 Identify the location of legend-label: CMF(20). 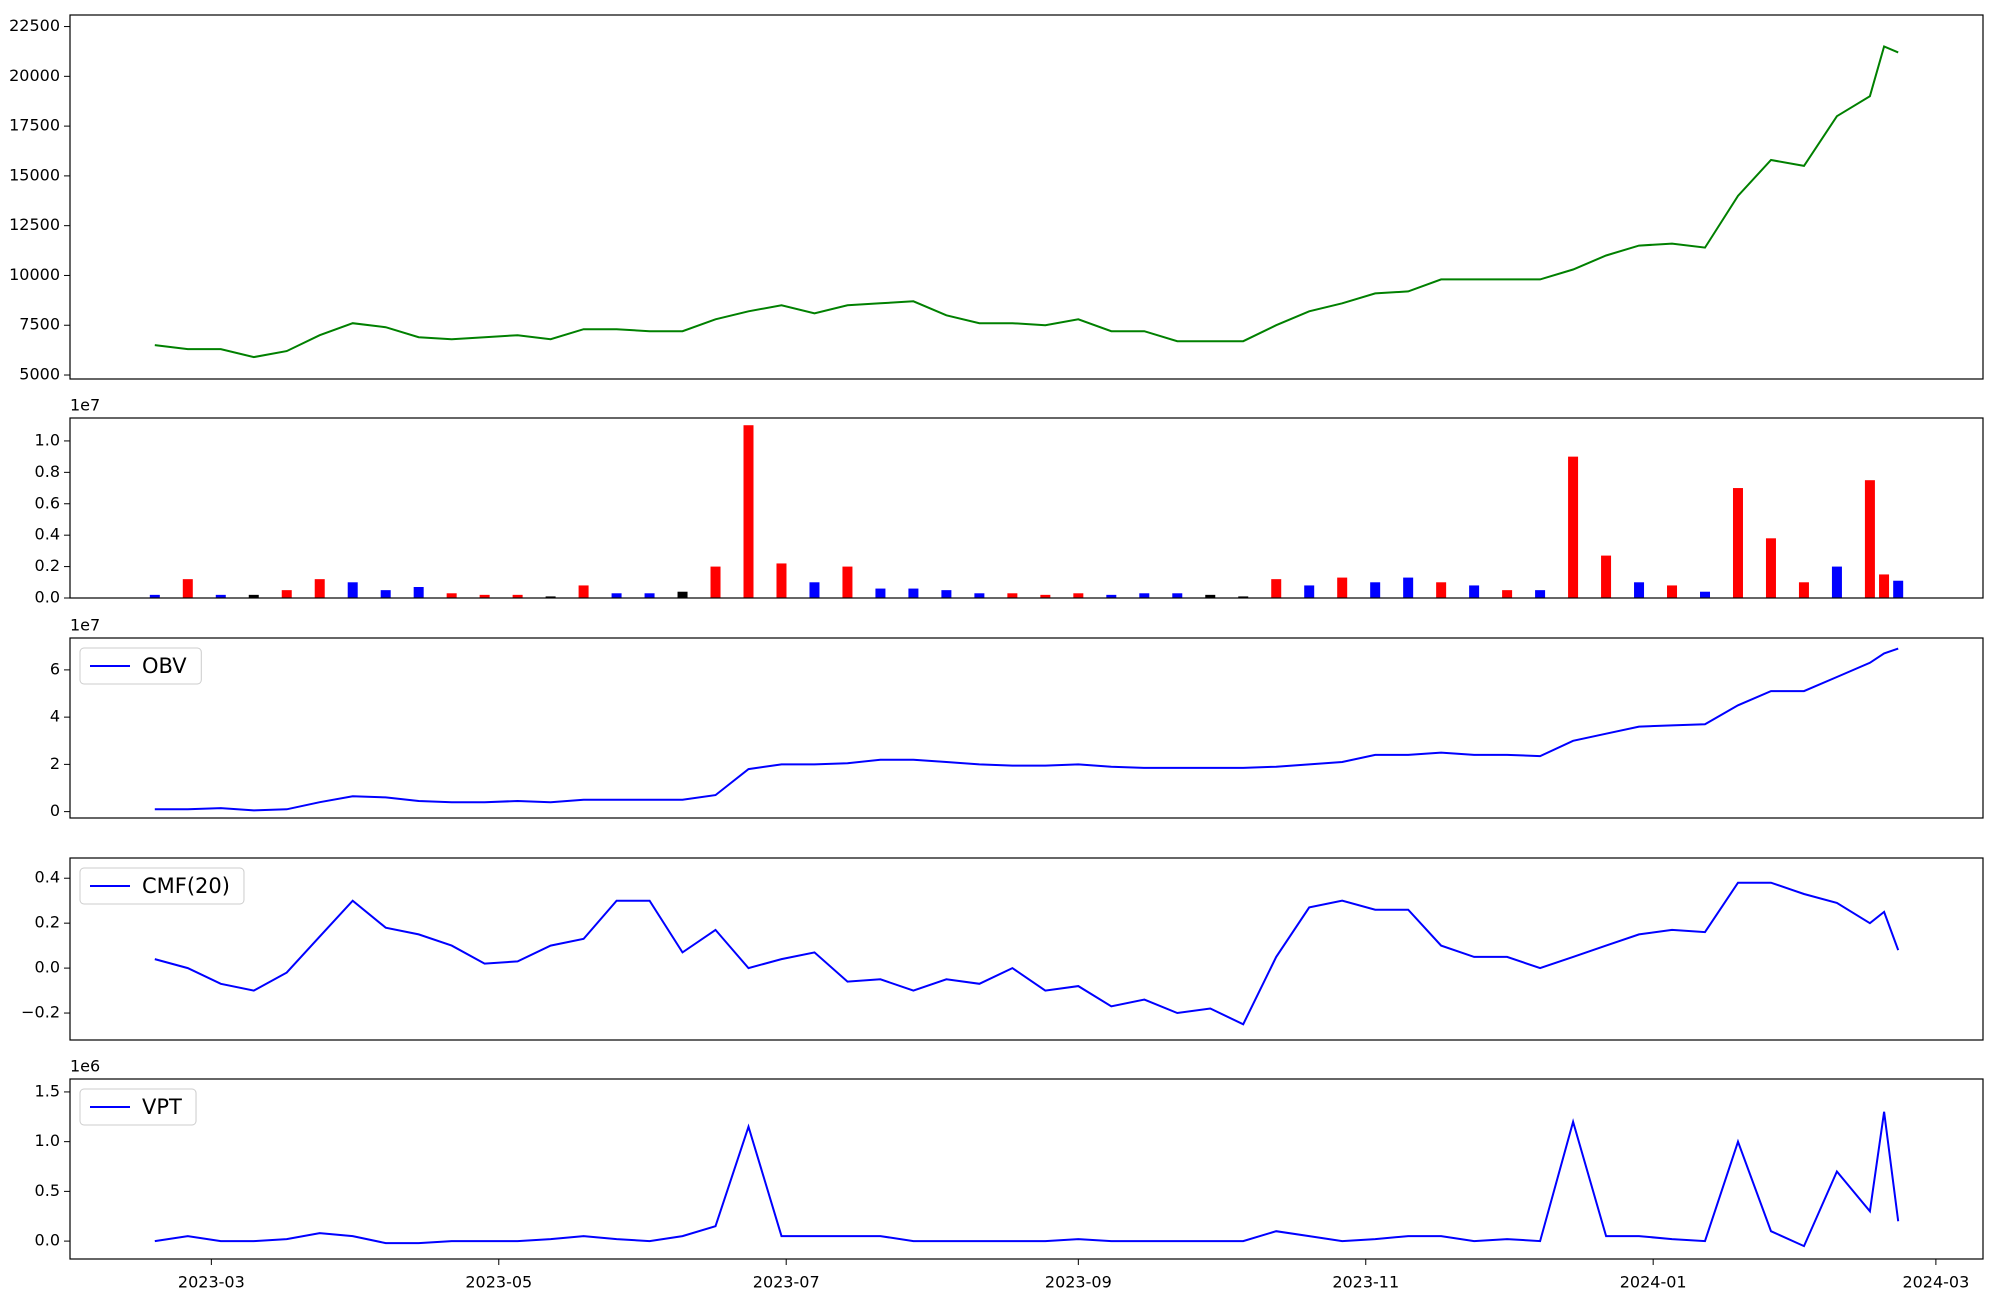
(186, 886).